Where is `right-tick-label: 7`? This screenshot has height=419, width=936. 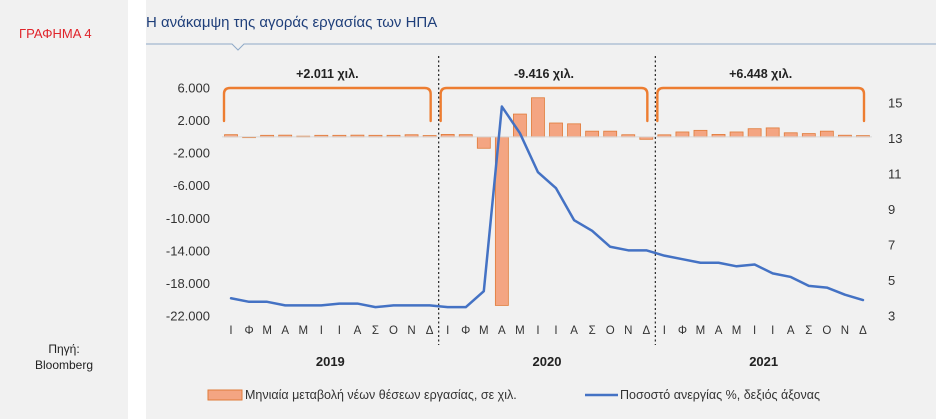 right-tick-label: 7 is located at coordinates (891, 245).